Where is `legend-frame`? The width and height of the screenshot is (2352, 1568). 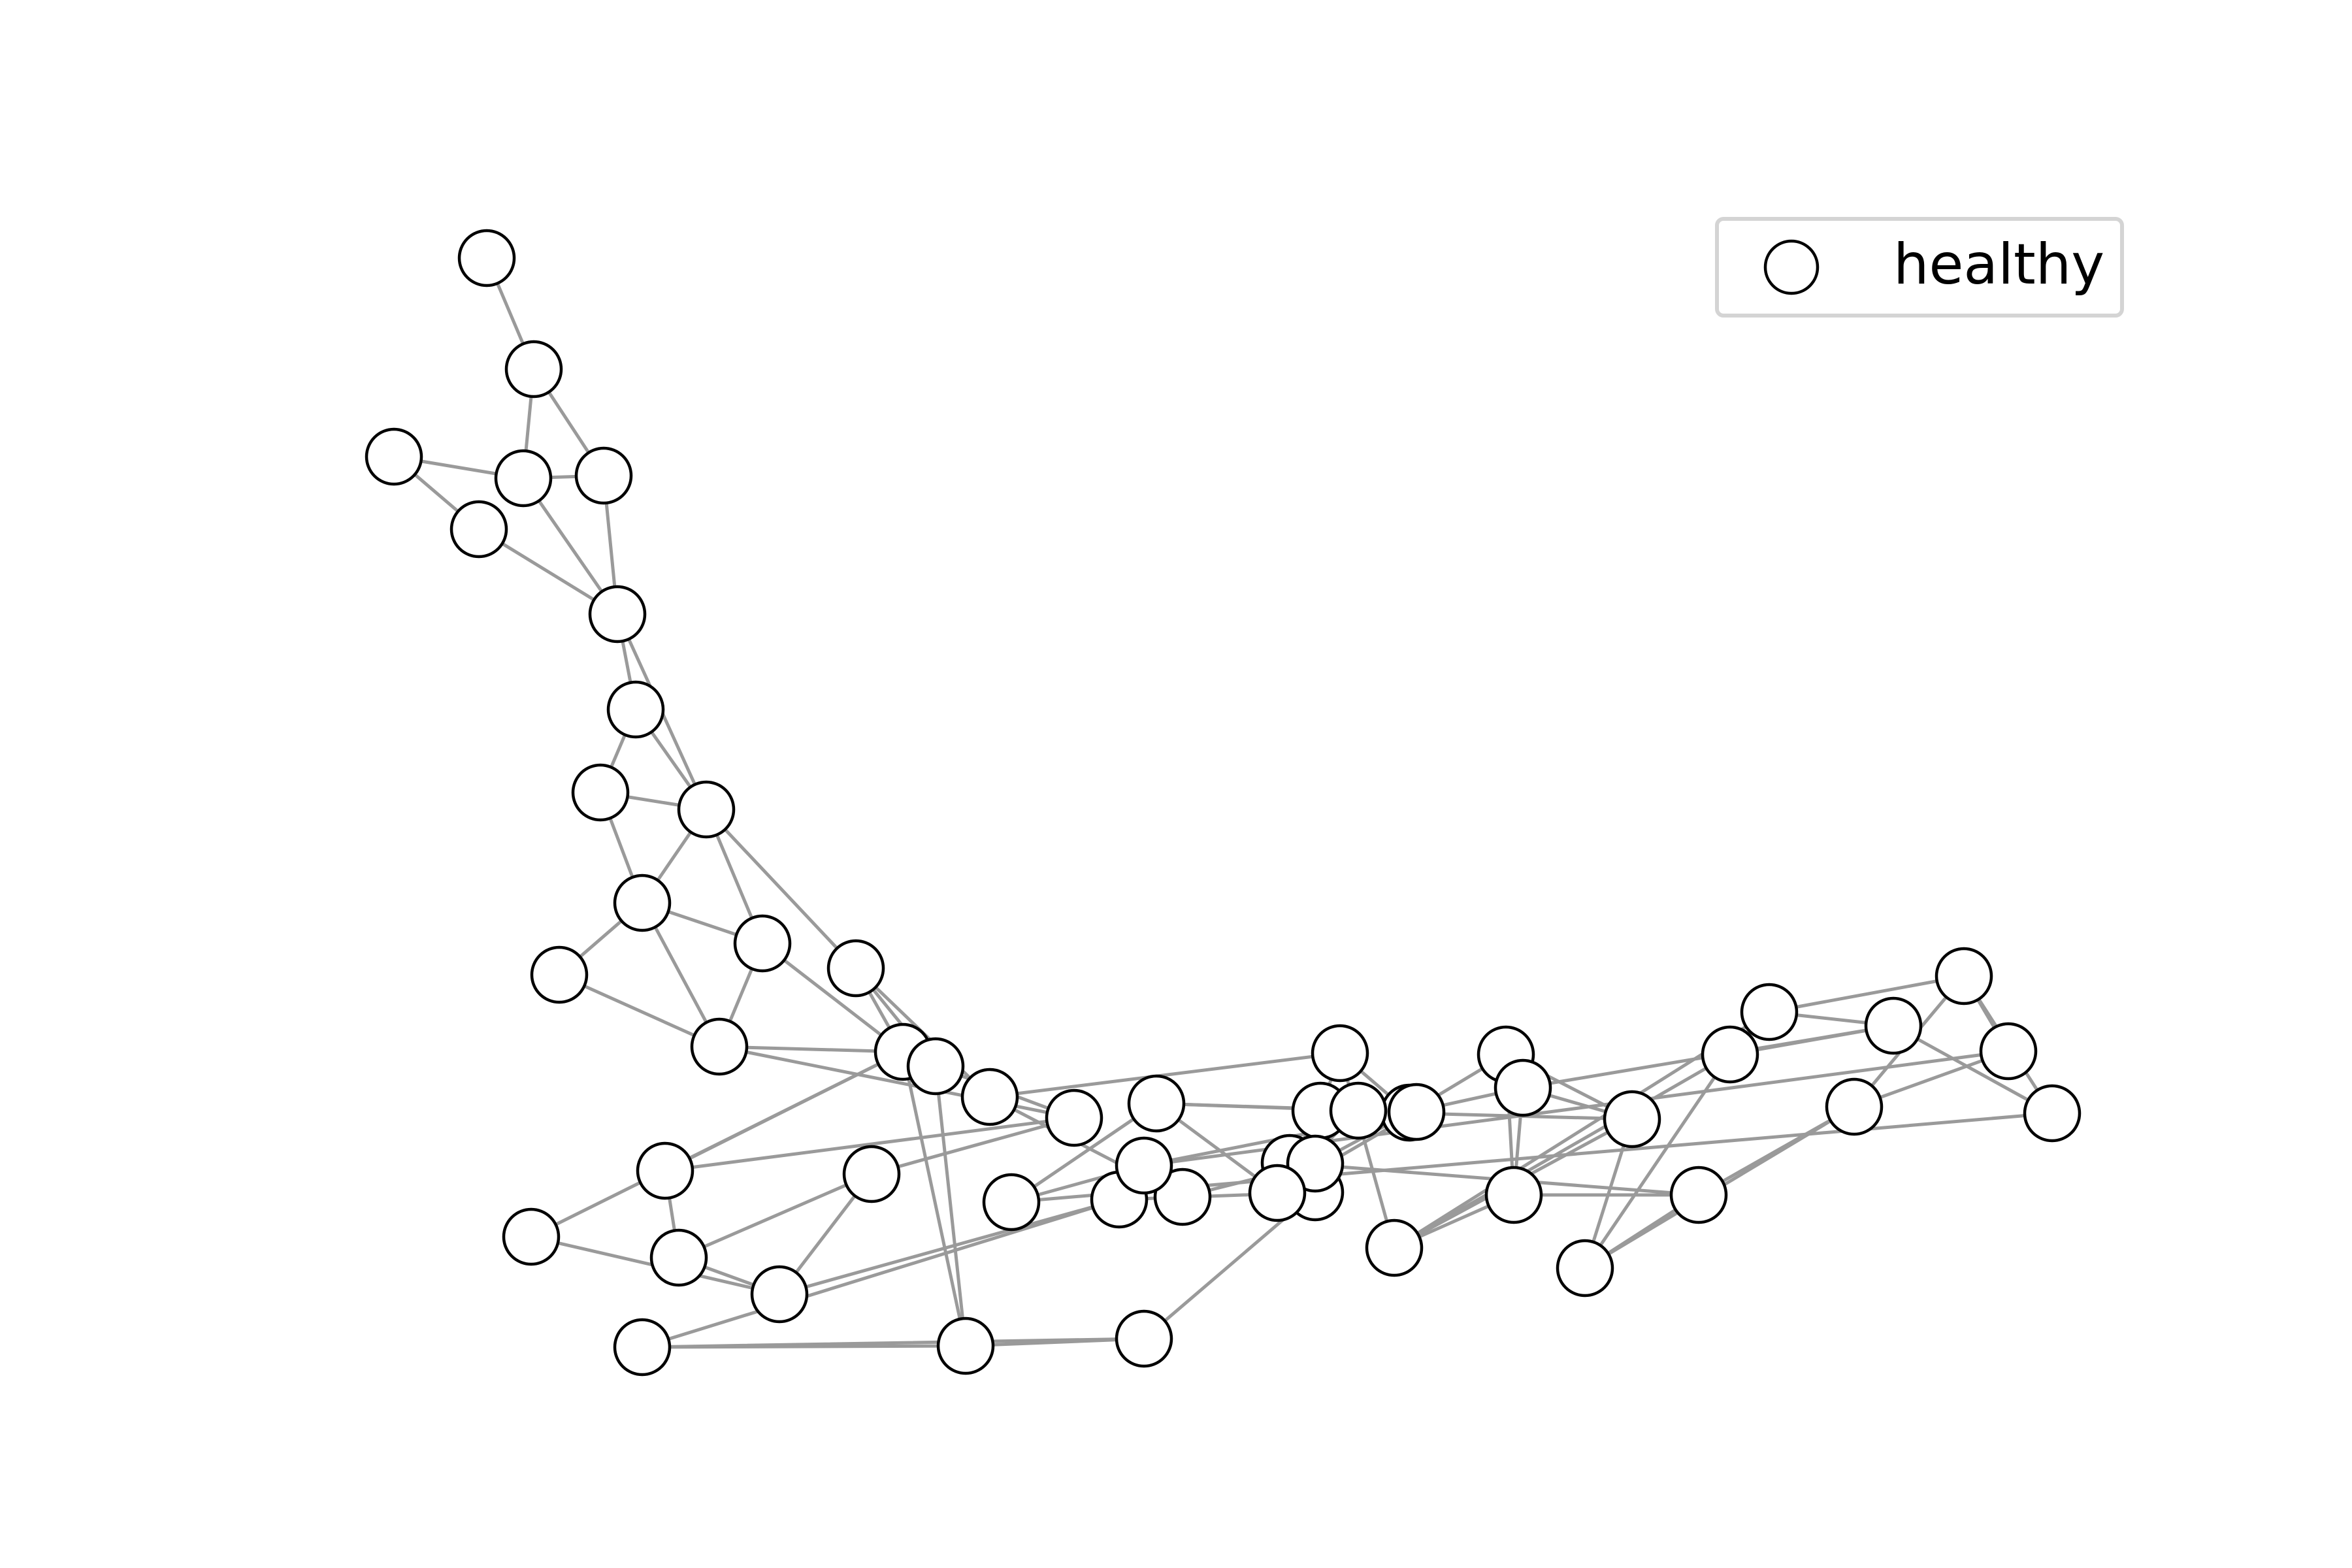
legend-frame is located at coordinates (1919, 267).